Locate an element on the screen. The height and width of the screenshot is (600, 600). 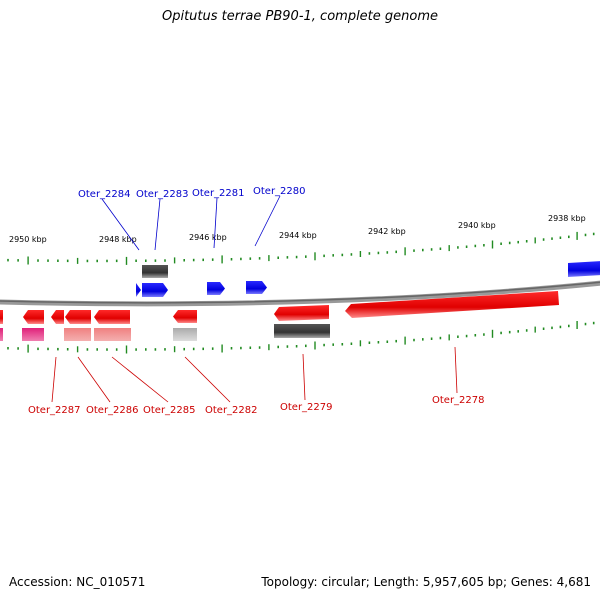
scale-label: 2948 kbp is located at coordinates (118, 239).